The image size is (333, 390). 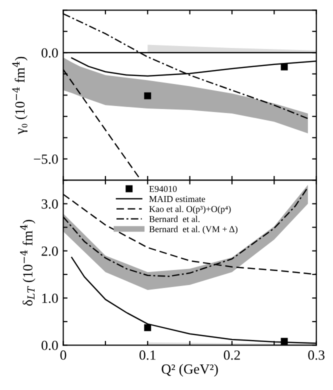 What do you see at coordinates (50, 204) in the screenshot?
I see `y-tick-label: 3.0` at bounding box center [50, 204].